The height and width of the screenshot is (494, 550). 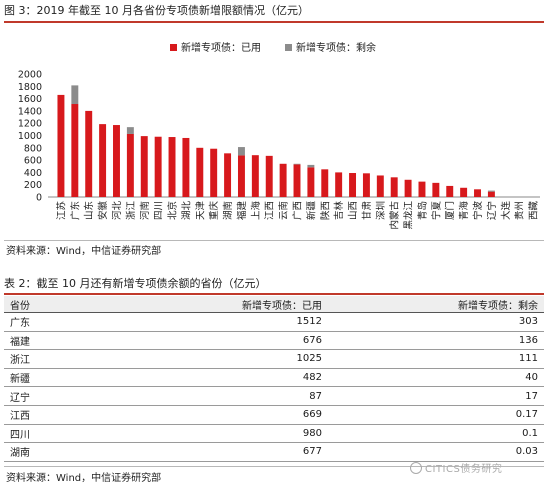 I want to click on cell-province: 辽宁, so click(x=60, y=396).